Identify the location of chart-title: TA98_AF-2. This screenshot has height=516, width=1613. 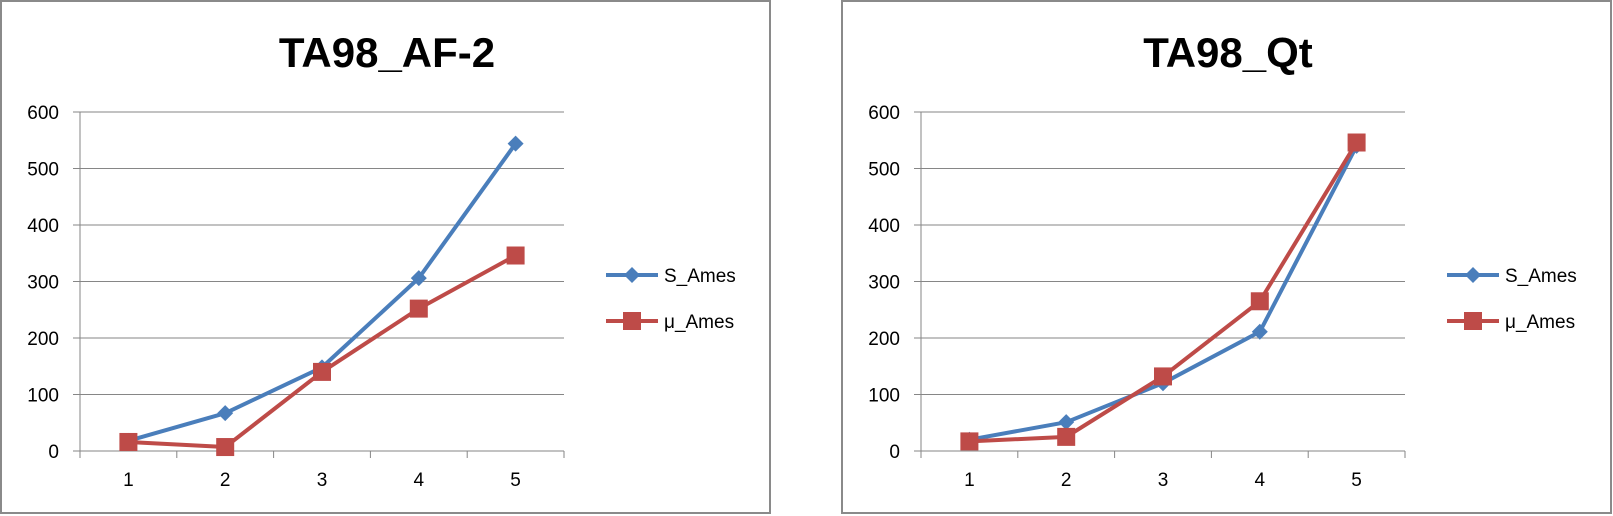
(387, 52).